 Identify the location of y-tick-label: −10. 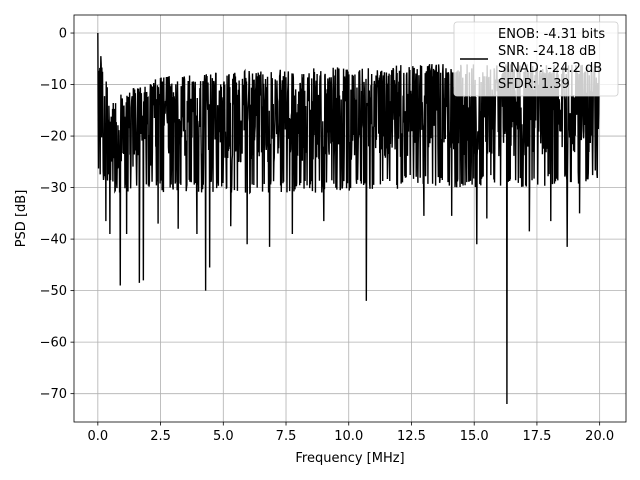
(53, 85).